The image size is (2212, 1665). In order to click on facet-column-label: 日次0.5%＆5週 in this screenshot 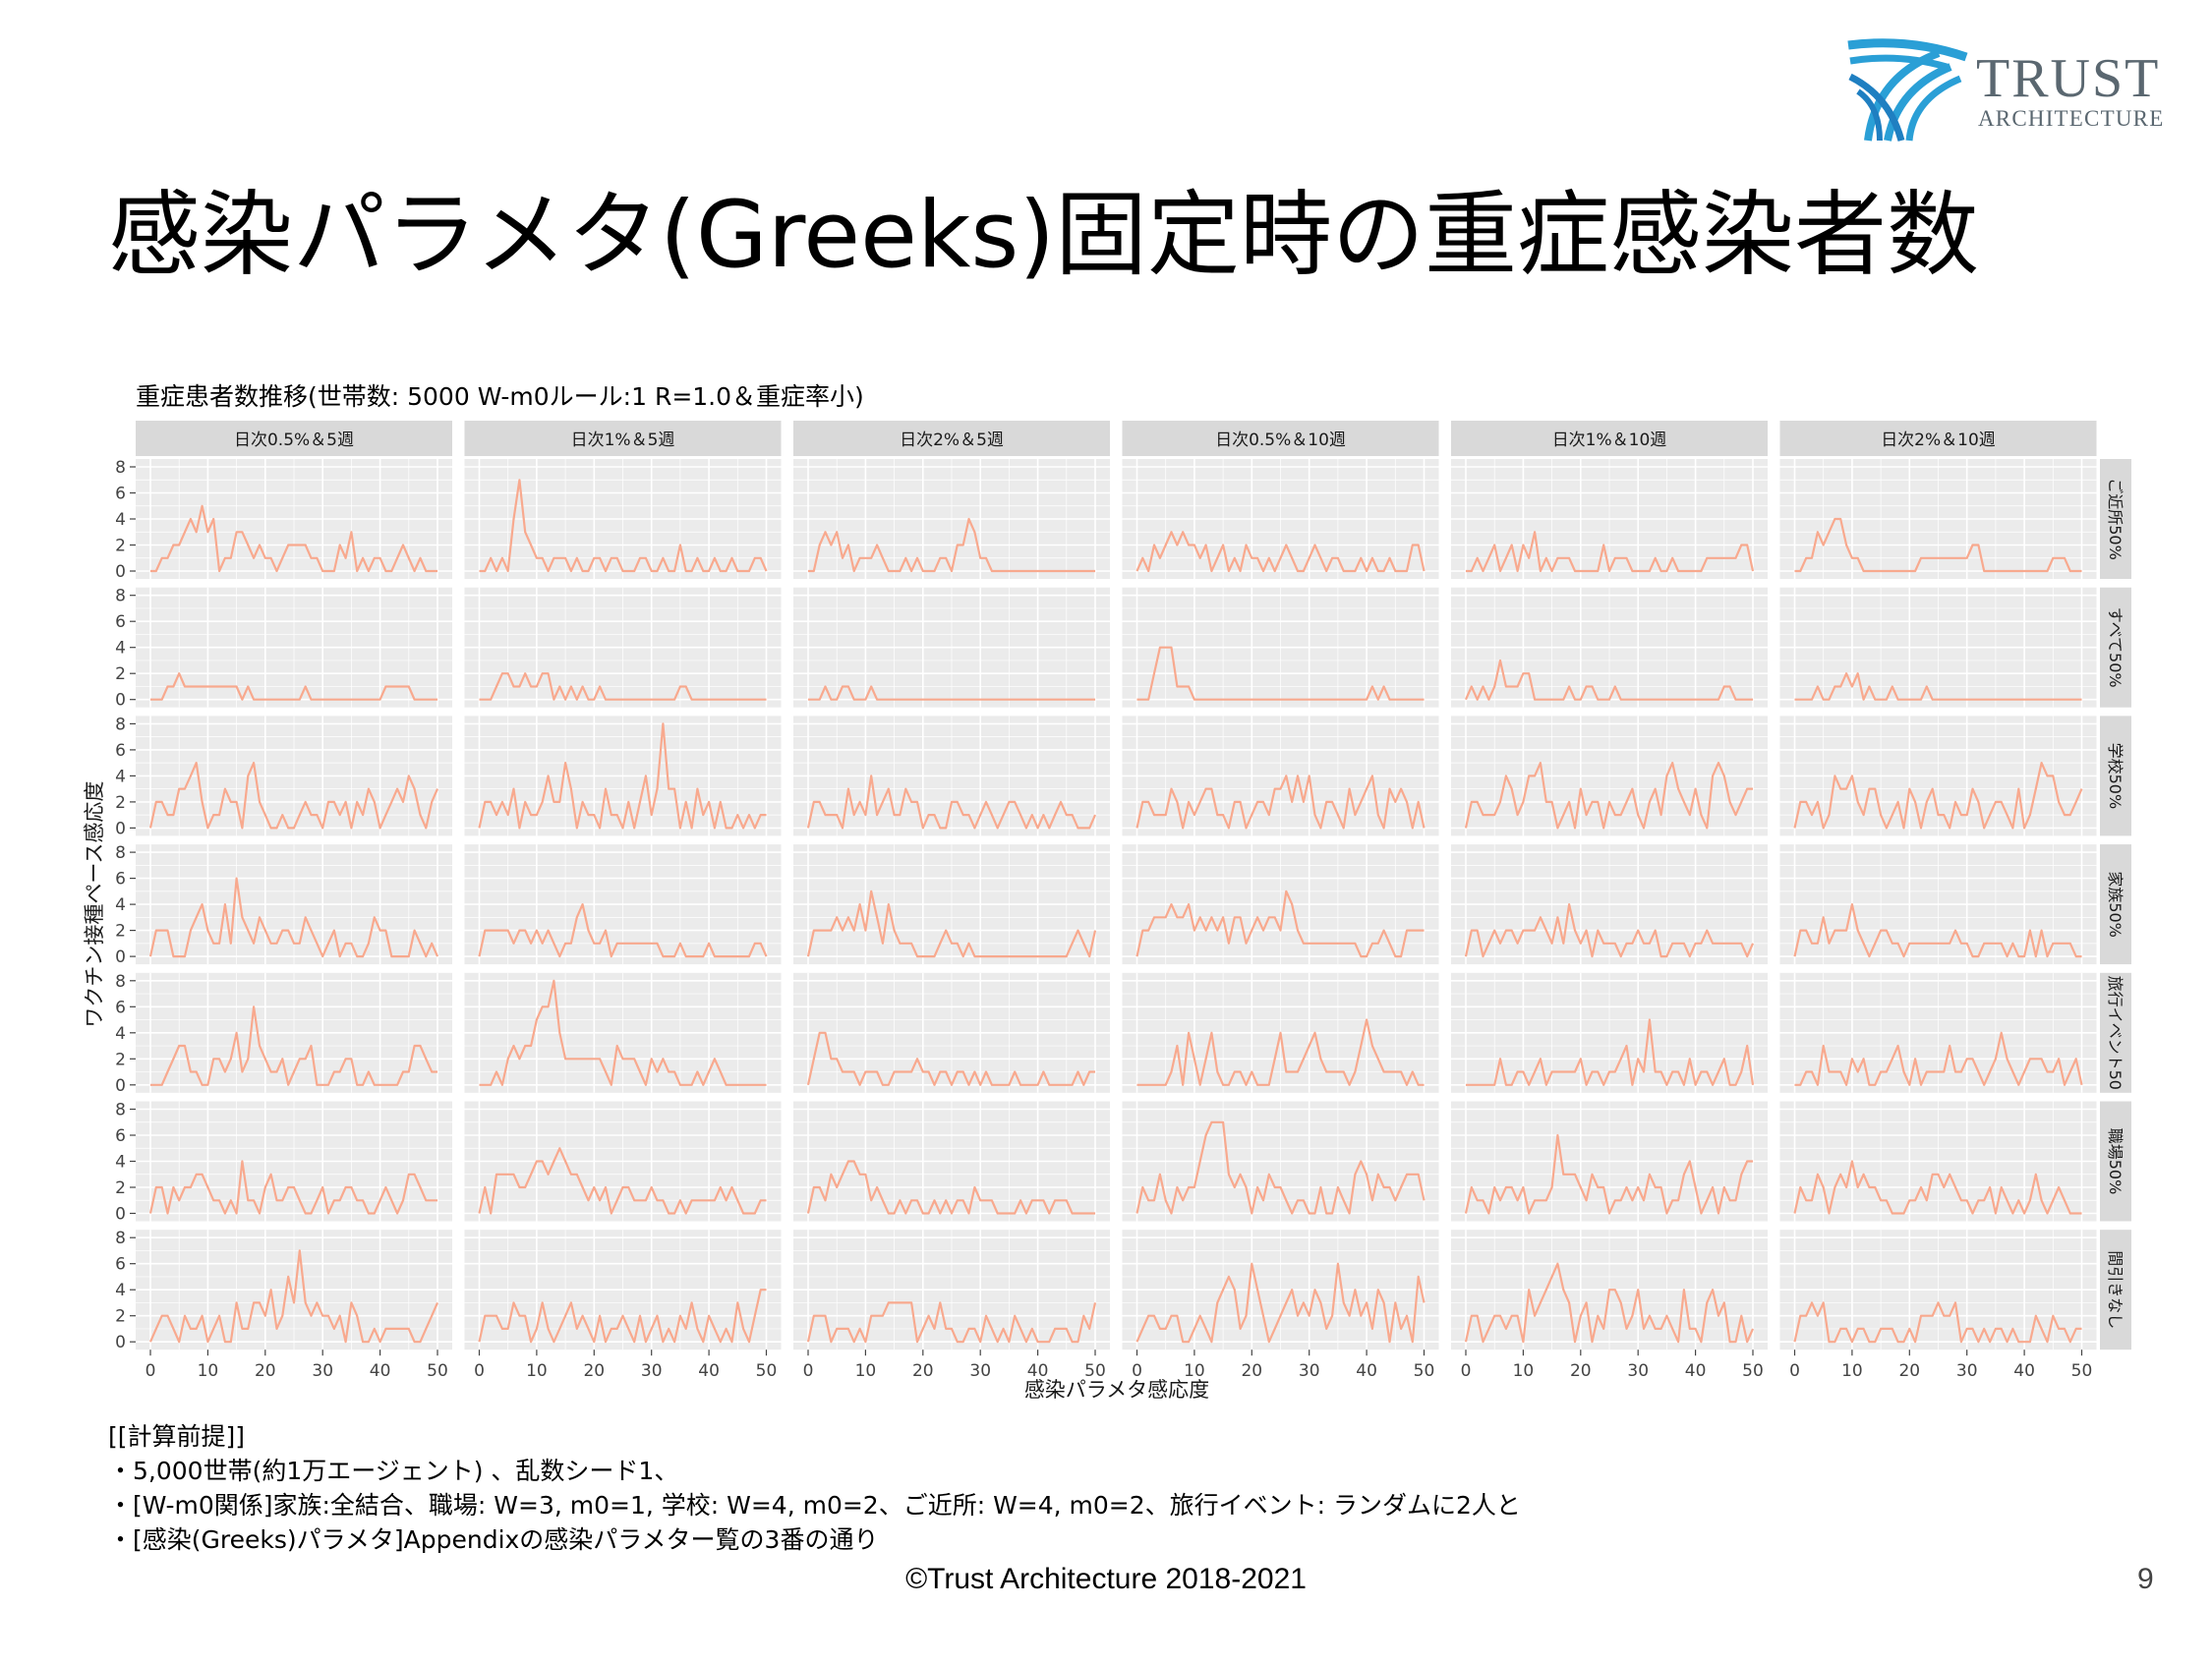, I will do `click(294, 440)`.